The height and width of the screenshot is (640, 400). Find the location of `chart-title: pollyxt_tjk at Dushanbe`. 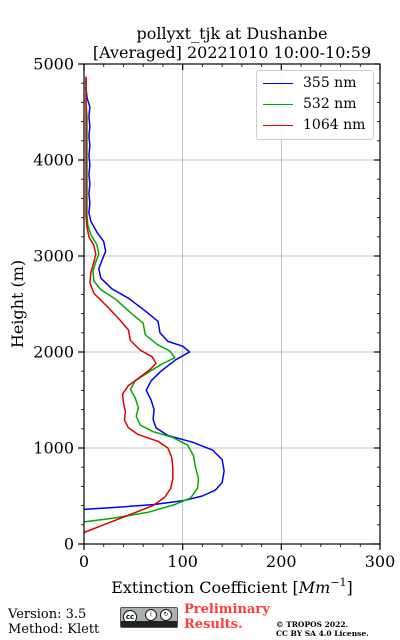

chart-title: pollyxt_tjk at Dushanbe is located at coordinates (231, 33).